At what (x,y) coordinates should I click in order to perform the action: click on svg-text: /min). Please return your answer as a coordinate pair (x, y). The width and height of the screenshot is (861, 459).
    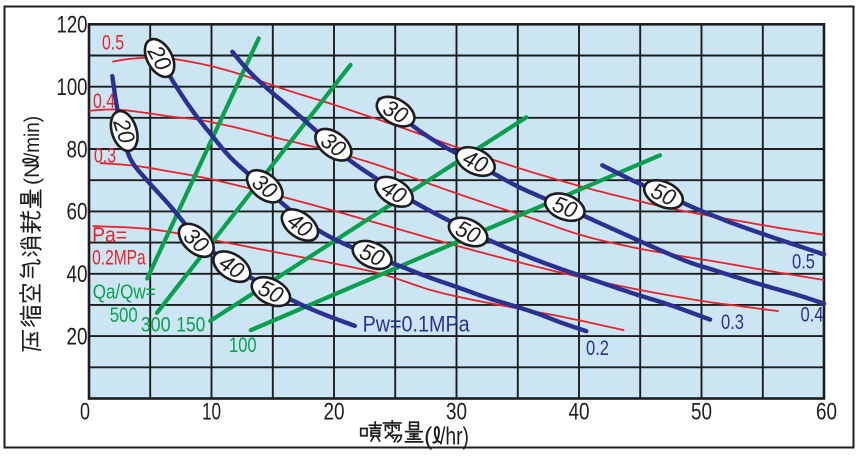
    Looking at the image, I should click on (32, 137).